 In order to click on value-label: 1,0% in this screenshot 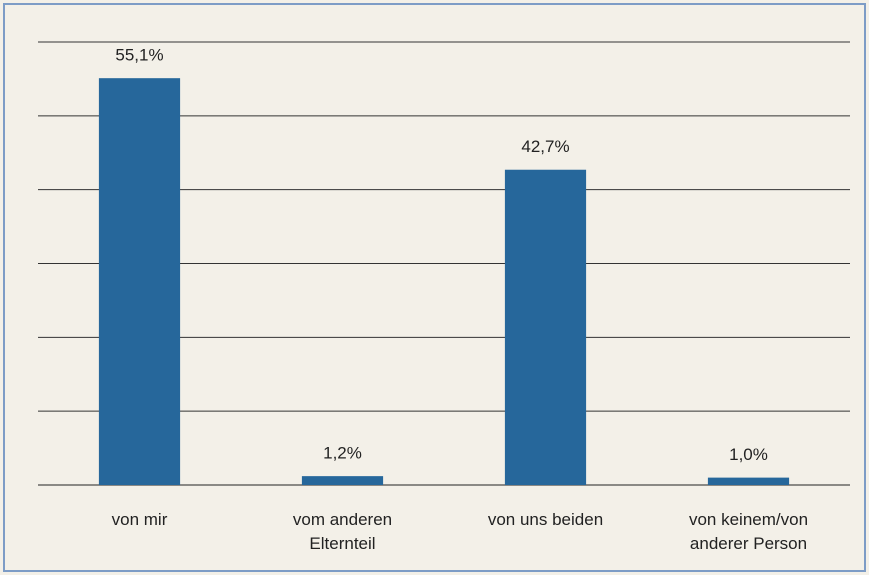, I will do `click(748, 454)`.